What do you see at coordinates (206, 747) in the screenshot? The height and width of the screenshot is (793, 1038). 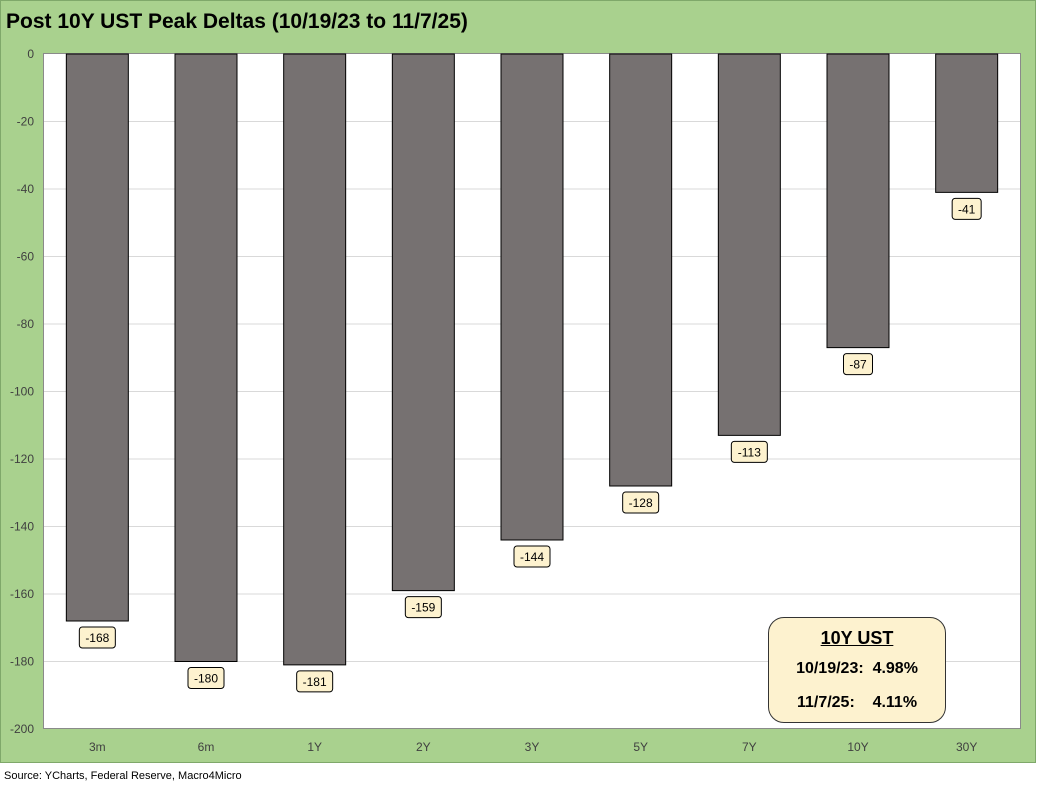 I see `x-tick-label: 6m` at bounding box center [206, 747].